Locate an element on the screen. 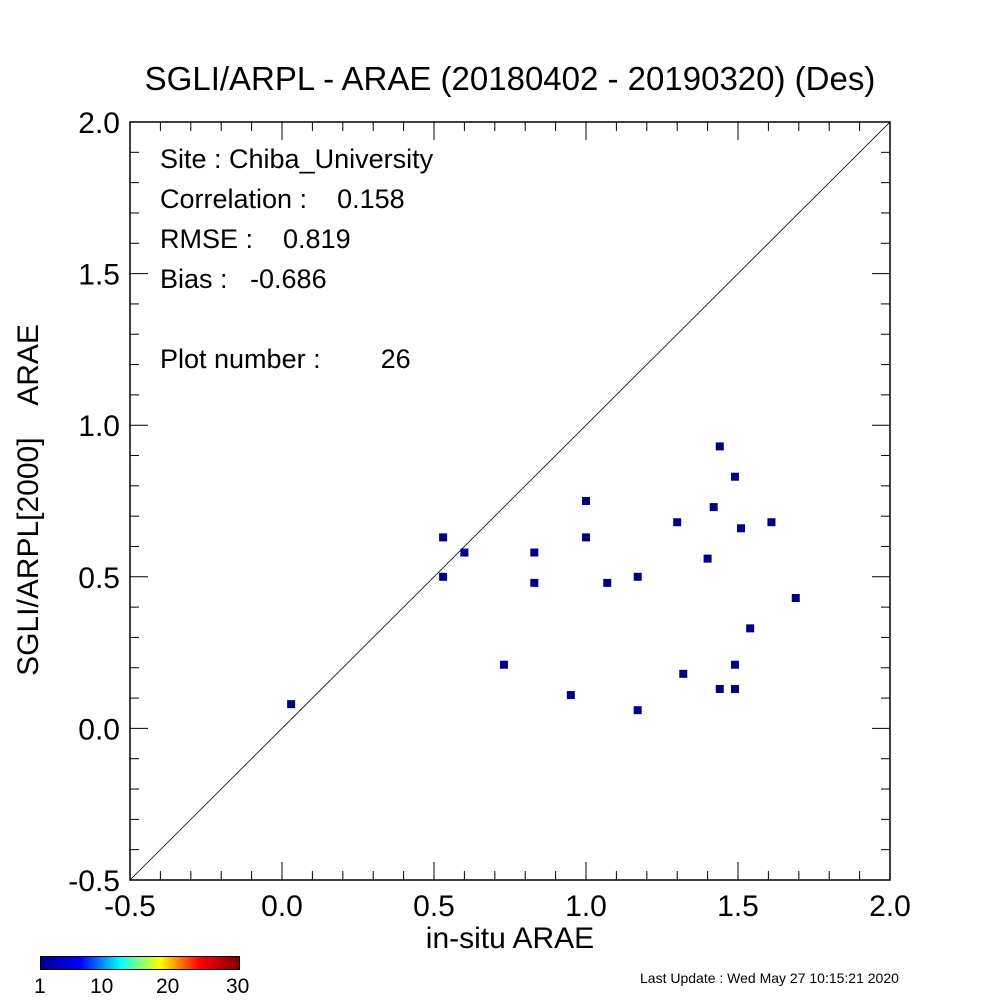 The height and width of the screenshot is (1000, 1000). y-tick-label: -0.5 is located at coordinates (94, 881).